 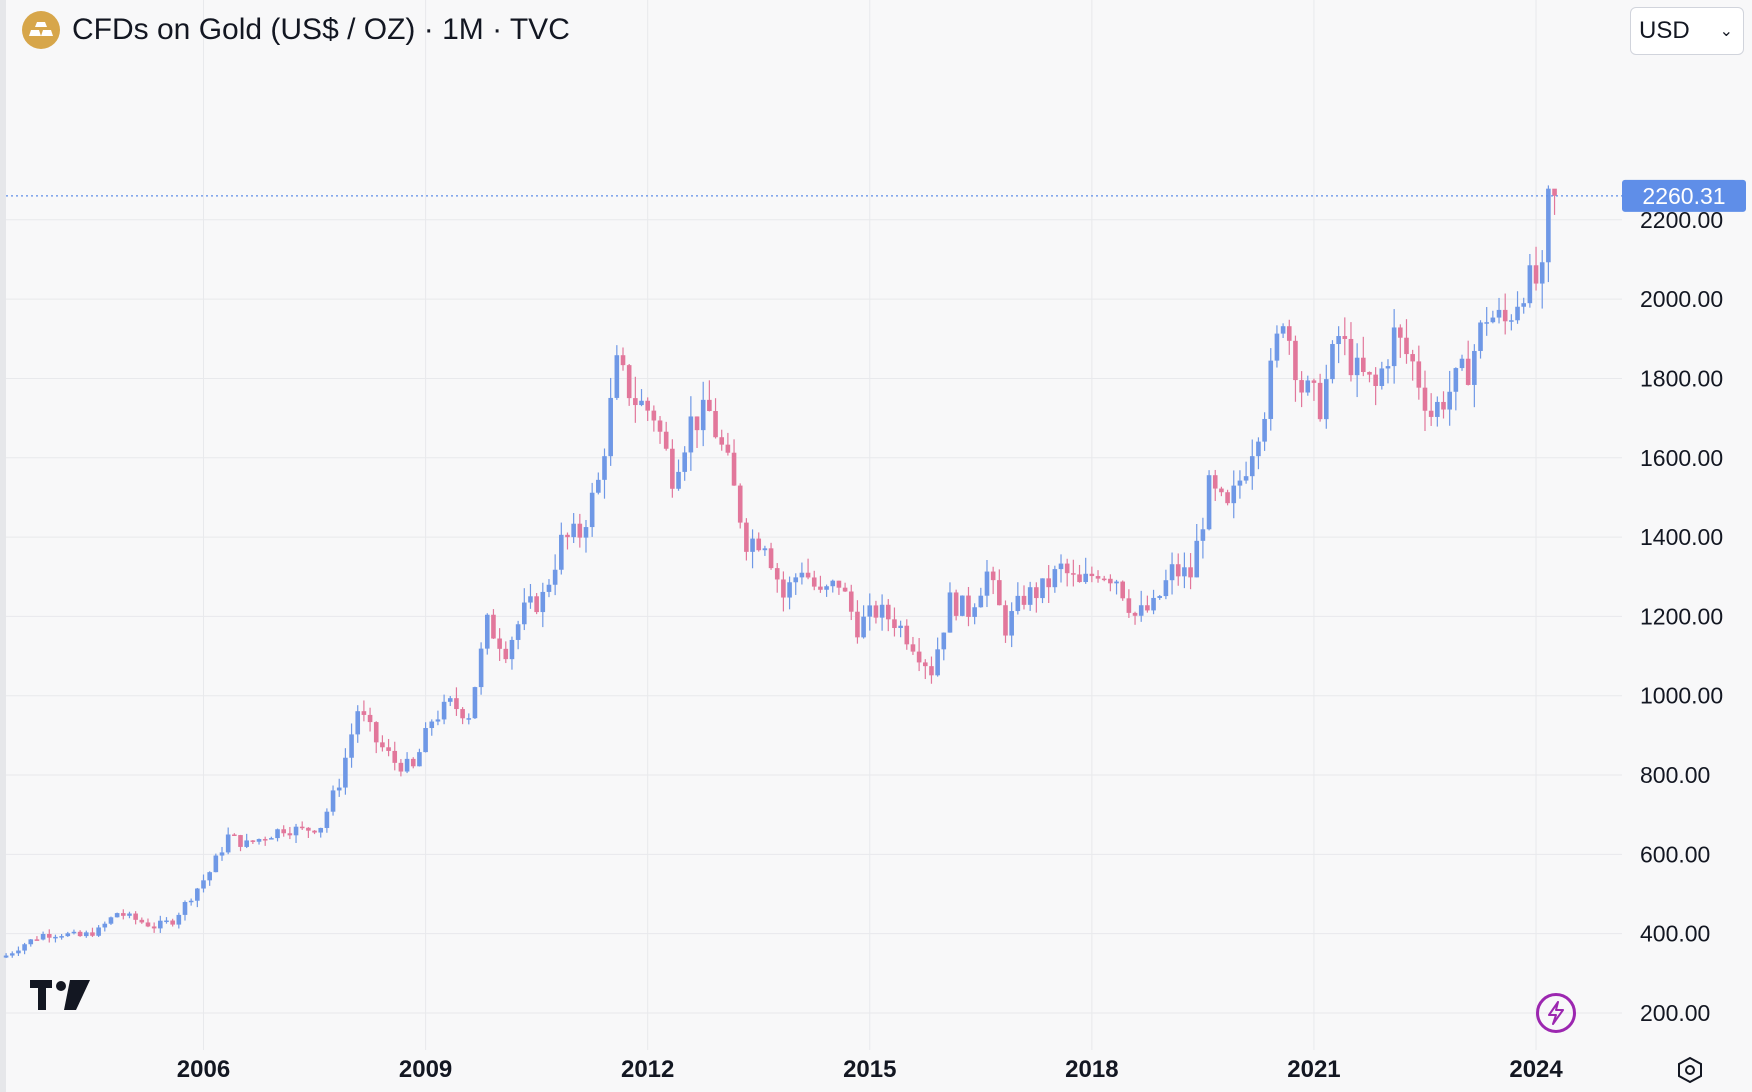 I want to click on left-edge-strip, so click(x=3, y=546).